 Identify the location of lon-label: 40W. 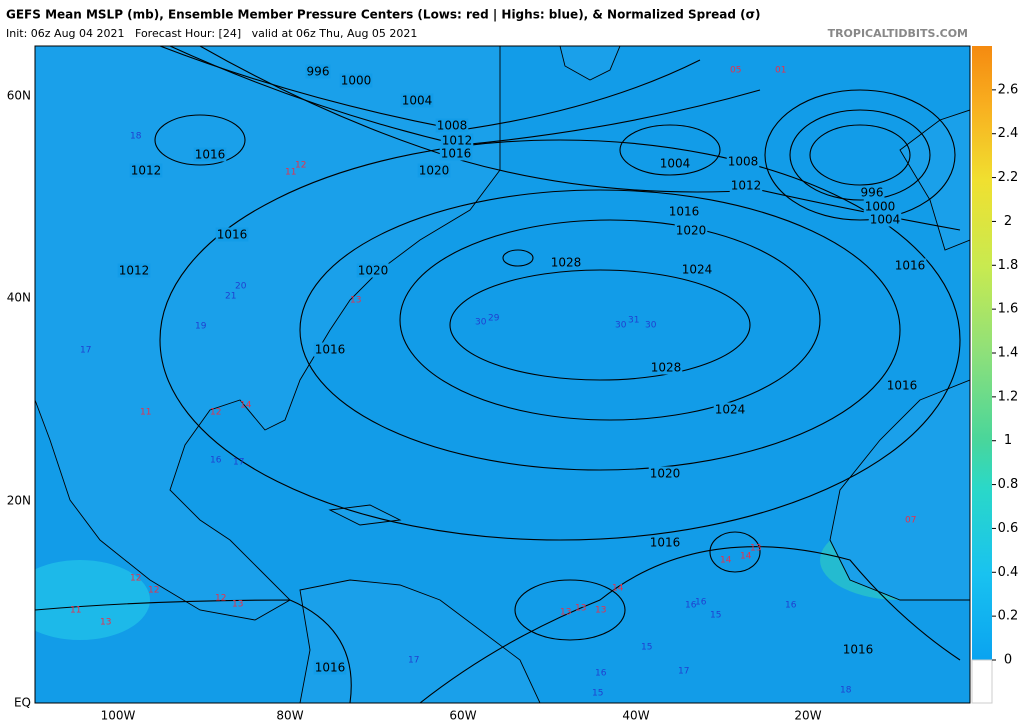
(635, 716).